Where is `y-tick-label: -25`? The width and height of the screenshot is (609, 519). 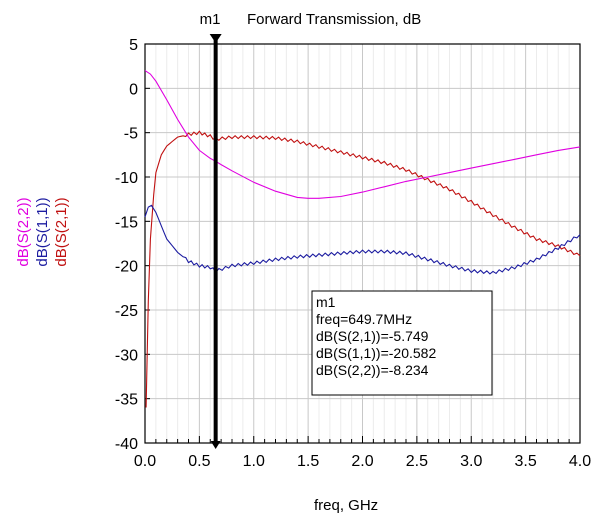 y-tick-label: -25 is located at coordinates (126, 311).